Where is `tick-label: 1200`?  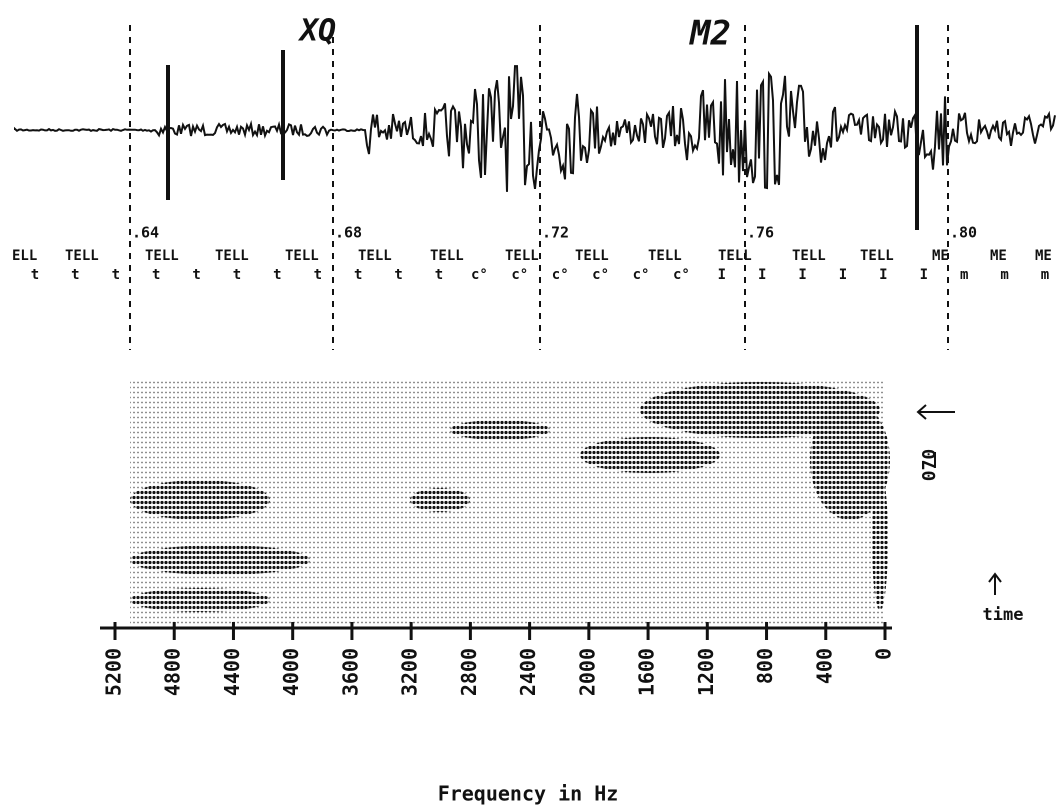
tick-label: 1200 is located at coordinates (706, 672).